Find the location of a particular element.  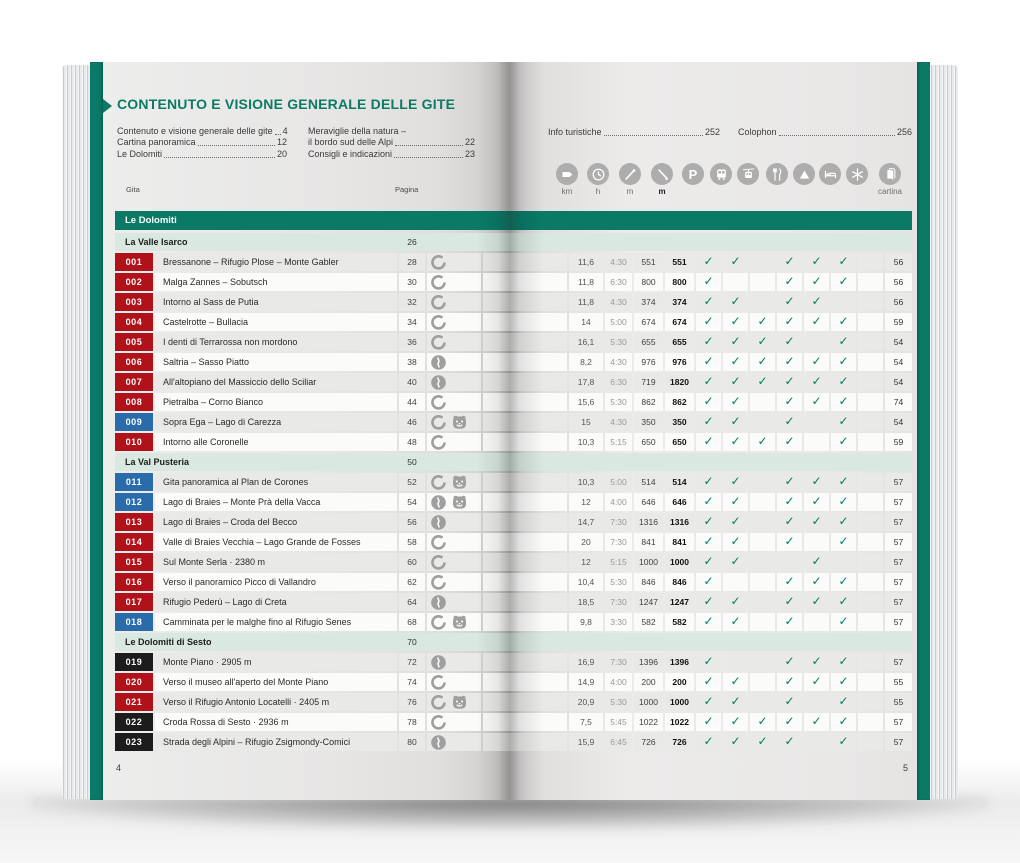

tour-page: 58 is located at coordinates (412, 542).